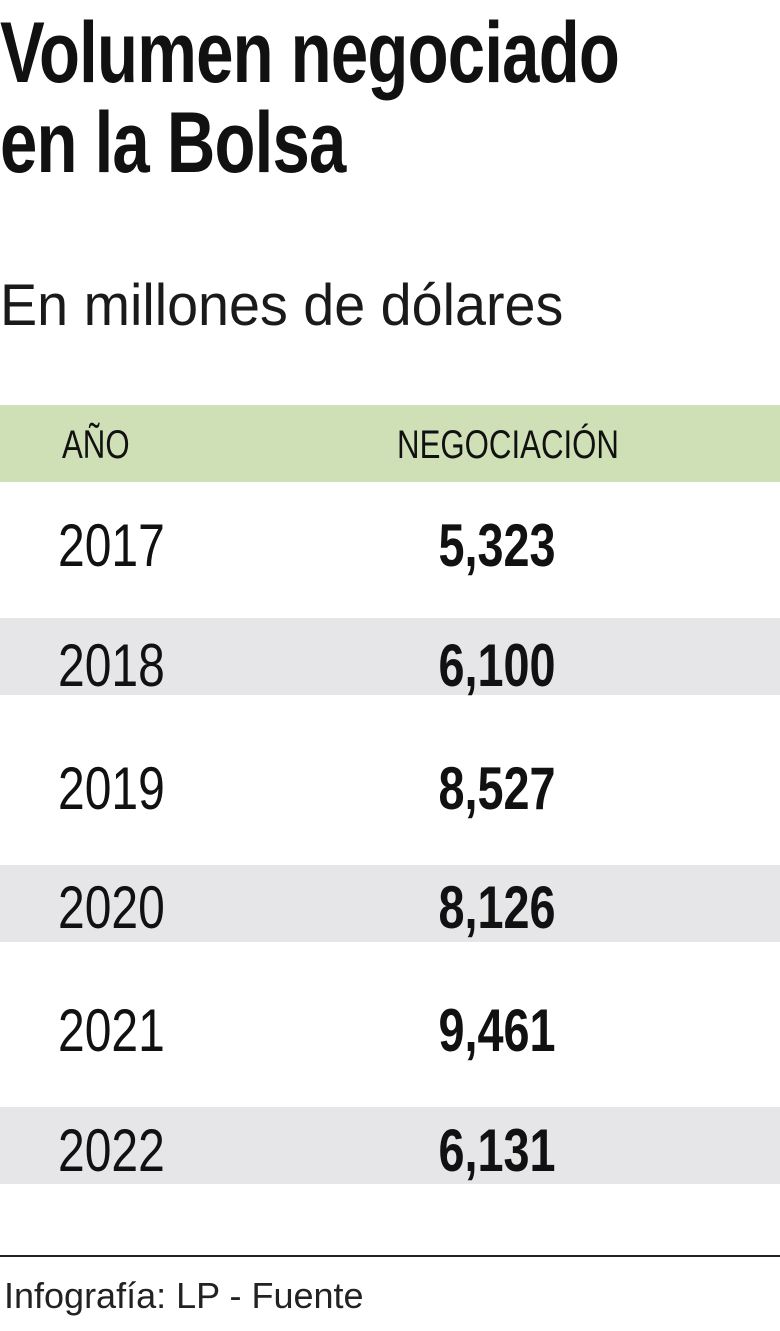  Describe the element at coordinates (282, 305) in the screenshot. I see `subtitle: En millones de dólares` at that location.